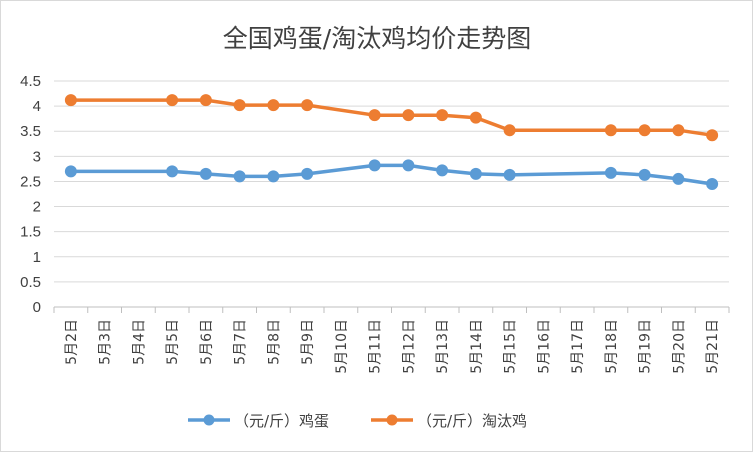 This screenshot has height=452, width=753. I want to click on x-tick-label: 5月3日, so click(106, 342).